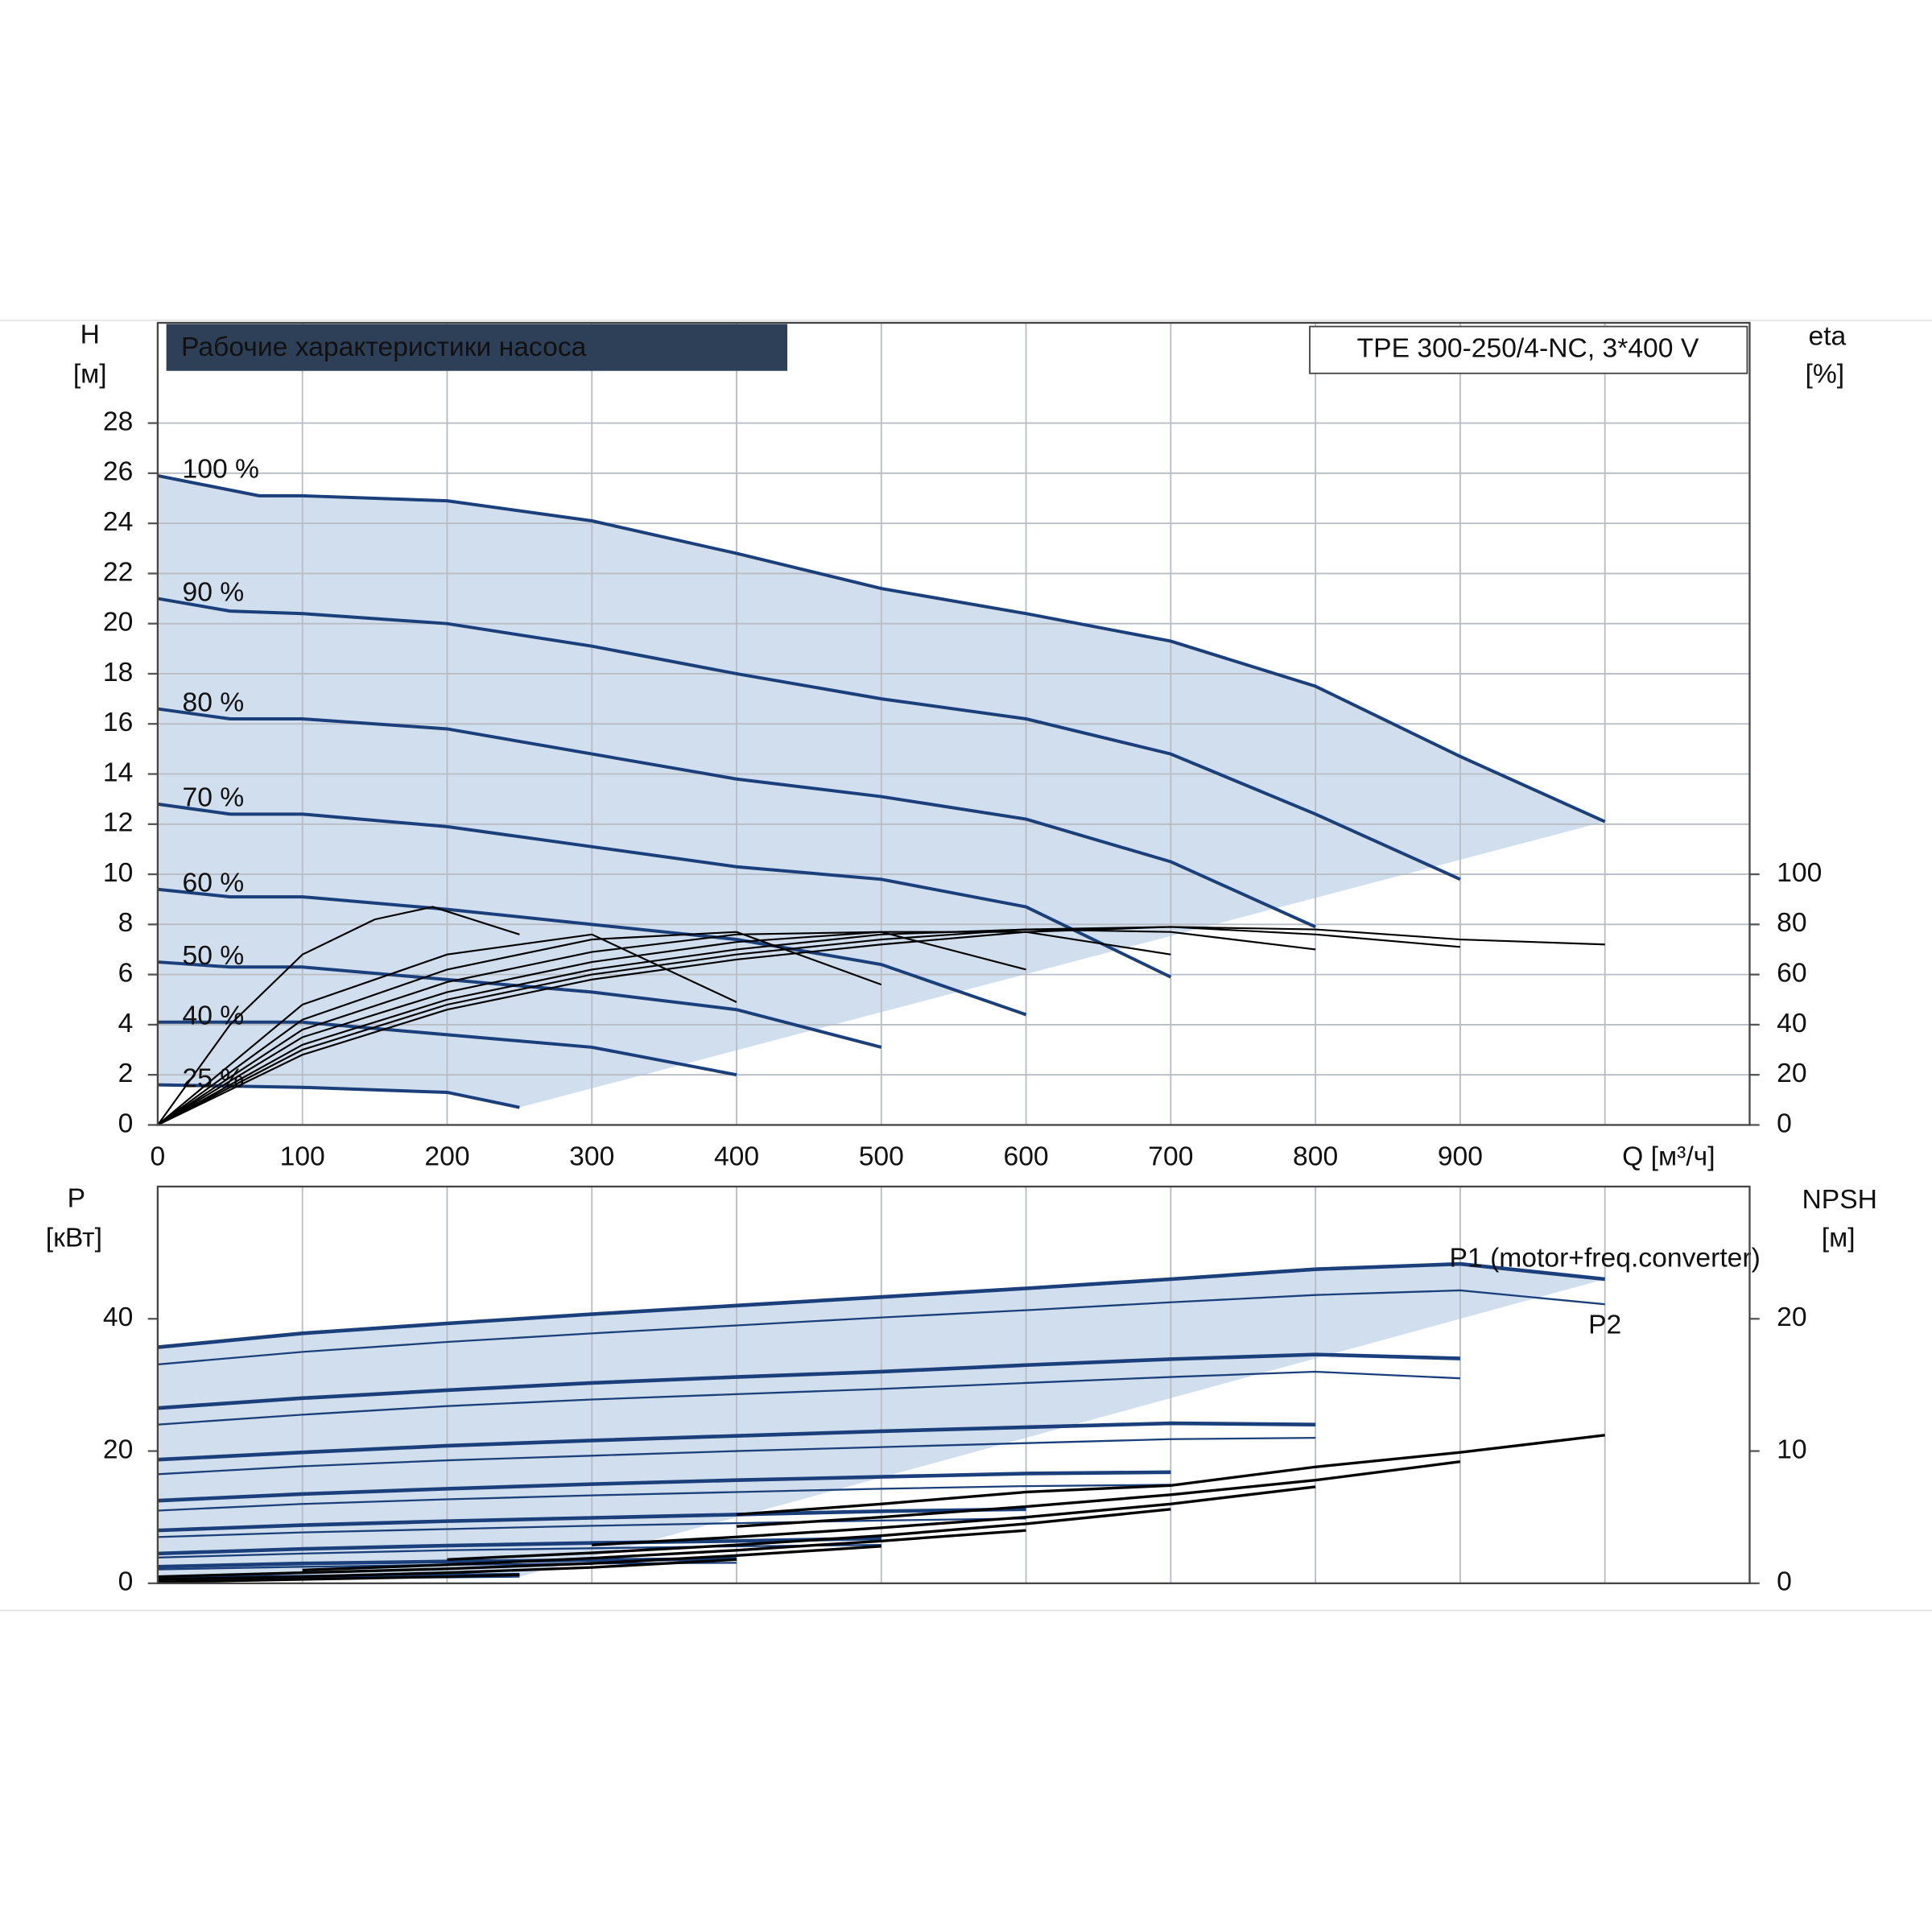  What do you see at coordinates (214, 798) in the screenshot?
I see `curve-label: 70 %` at bounding box center [214, 798].